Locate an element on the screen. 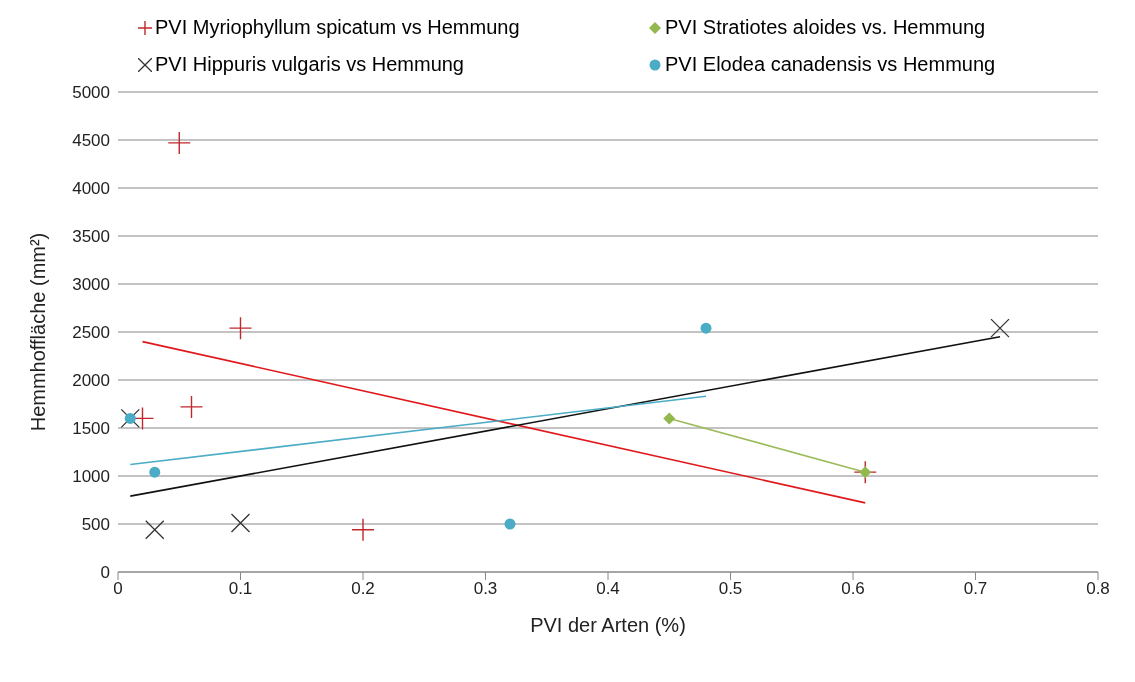  x-tick-label: 0.7 is located at coordinates (975, 589).